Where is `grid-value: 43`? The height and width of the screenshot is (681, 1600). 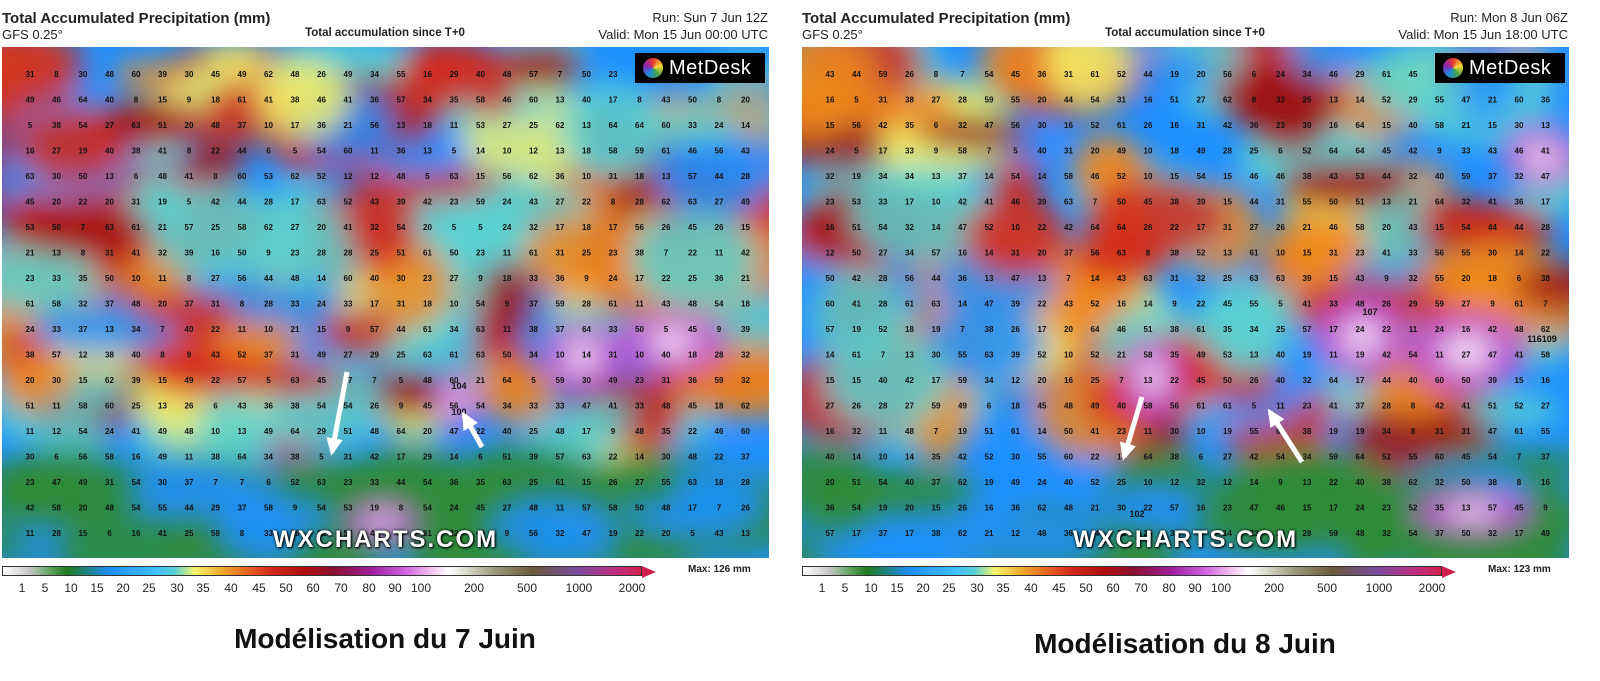
grid-value: 43 is located at coordinates (1068, 304).